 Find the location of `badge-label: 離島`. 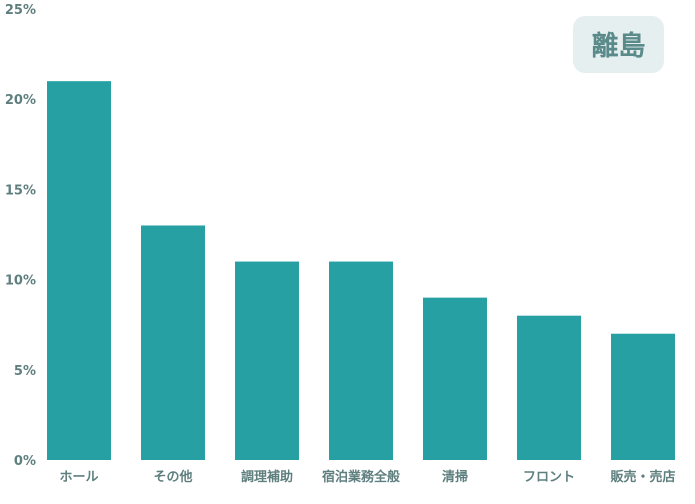

badge-label: 離島 is located at coordinates (619, 46).